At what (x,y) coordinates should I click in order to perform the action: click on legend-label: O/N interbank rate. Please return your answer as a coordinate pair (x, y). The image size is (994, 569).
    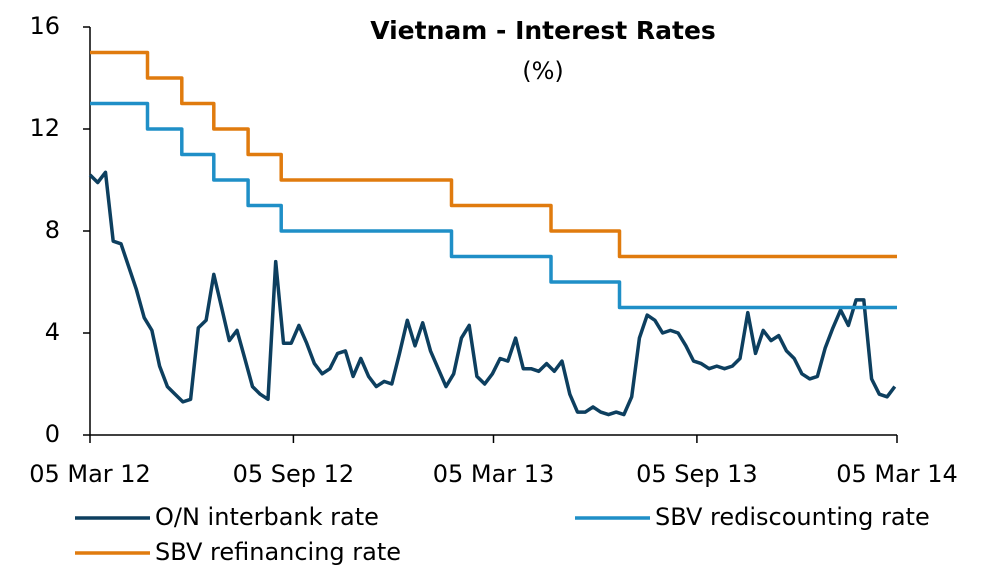
    Looking at the image, I should click on (267, 517).